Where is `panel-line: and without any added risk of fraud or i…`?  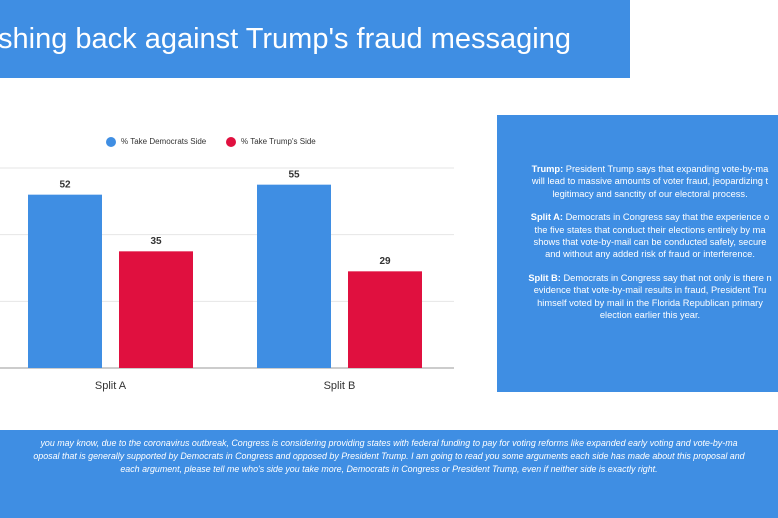 panel-line: and without any added risk of fraud or i… is located at coordinates (650, 254).